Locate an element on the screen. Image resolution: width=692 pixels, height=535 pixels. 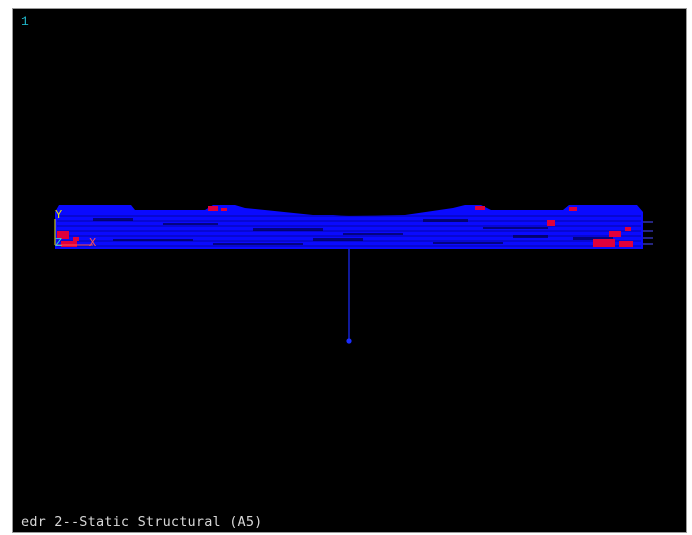
mesh-hotspots is located at coordinates (345, 226).